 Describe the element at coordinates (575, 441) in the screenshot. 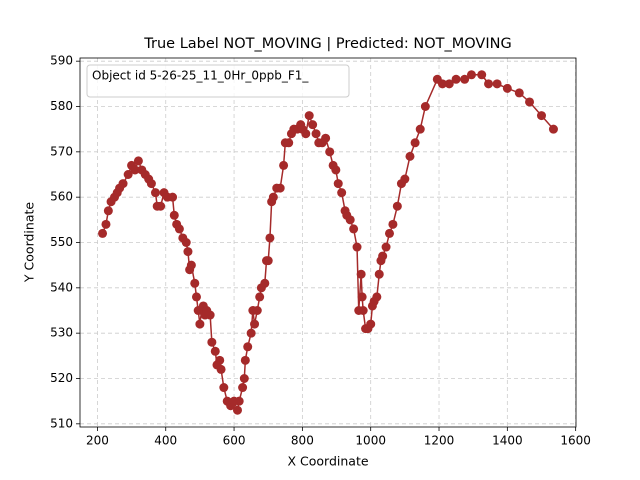

I see `x-tick-label: 1600` at that location.